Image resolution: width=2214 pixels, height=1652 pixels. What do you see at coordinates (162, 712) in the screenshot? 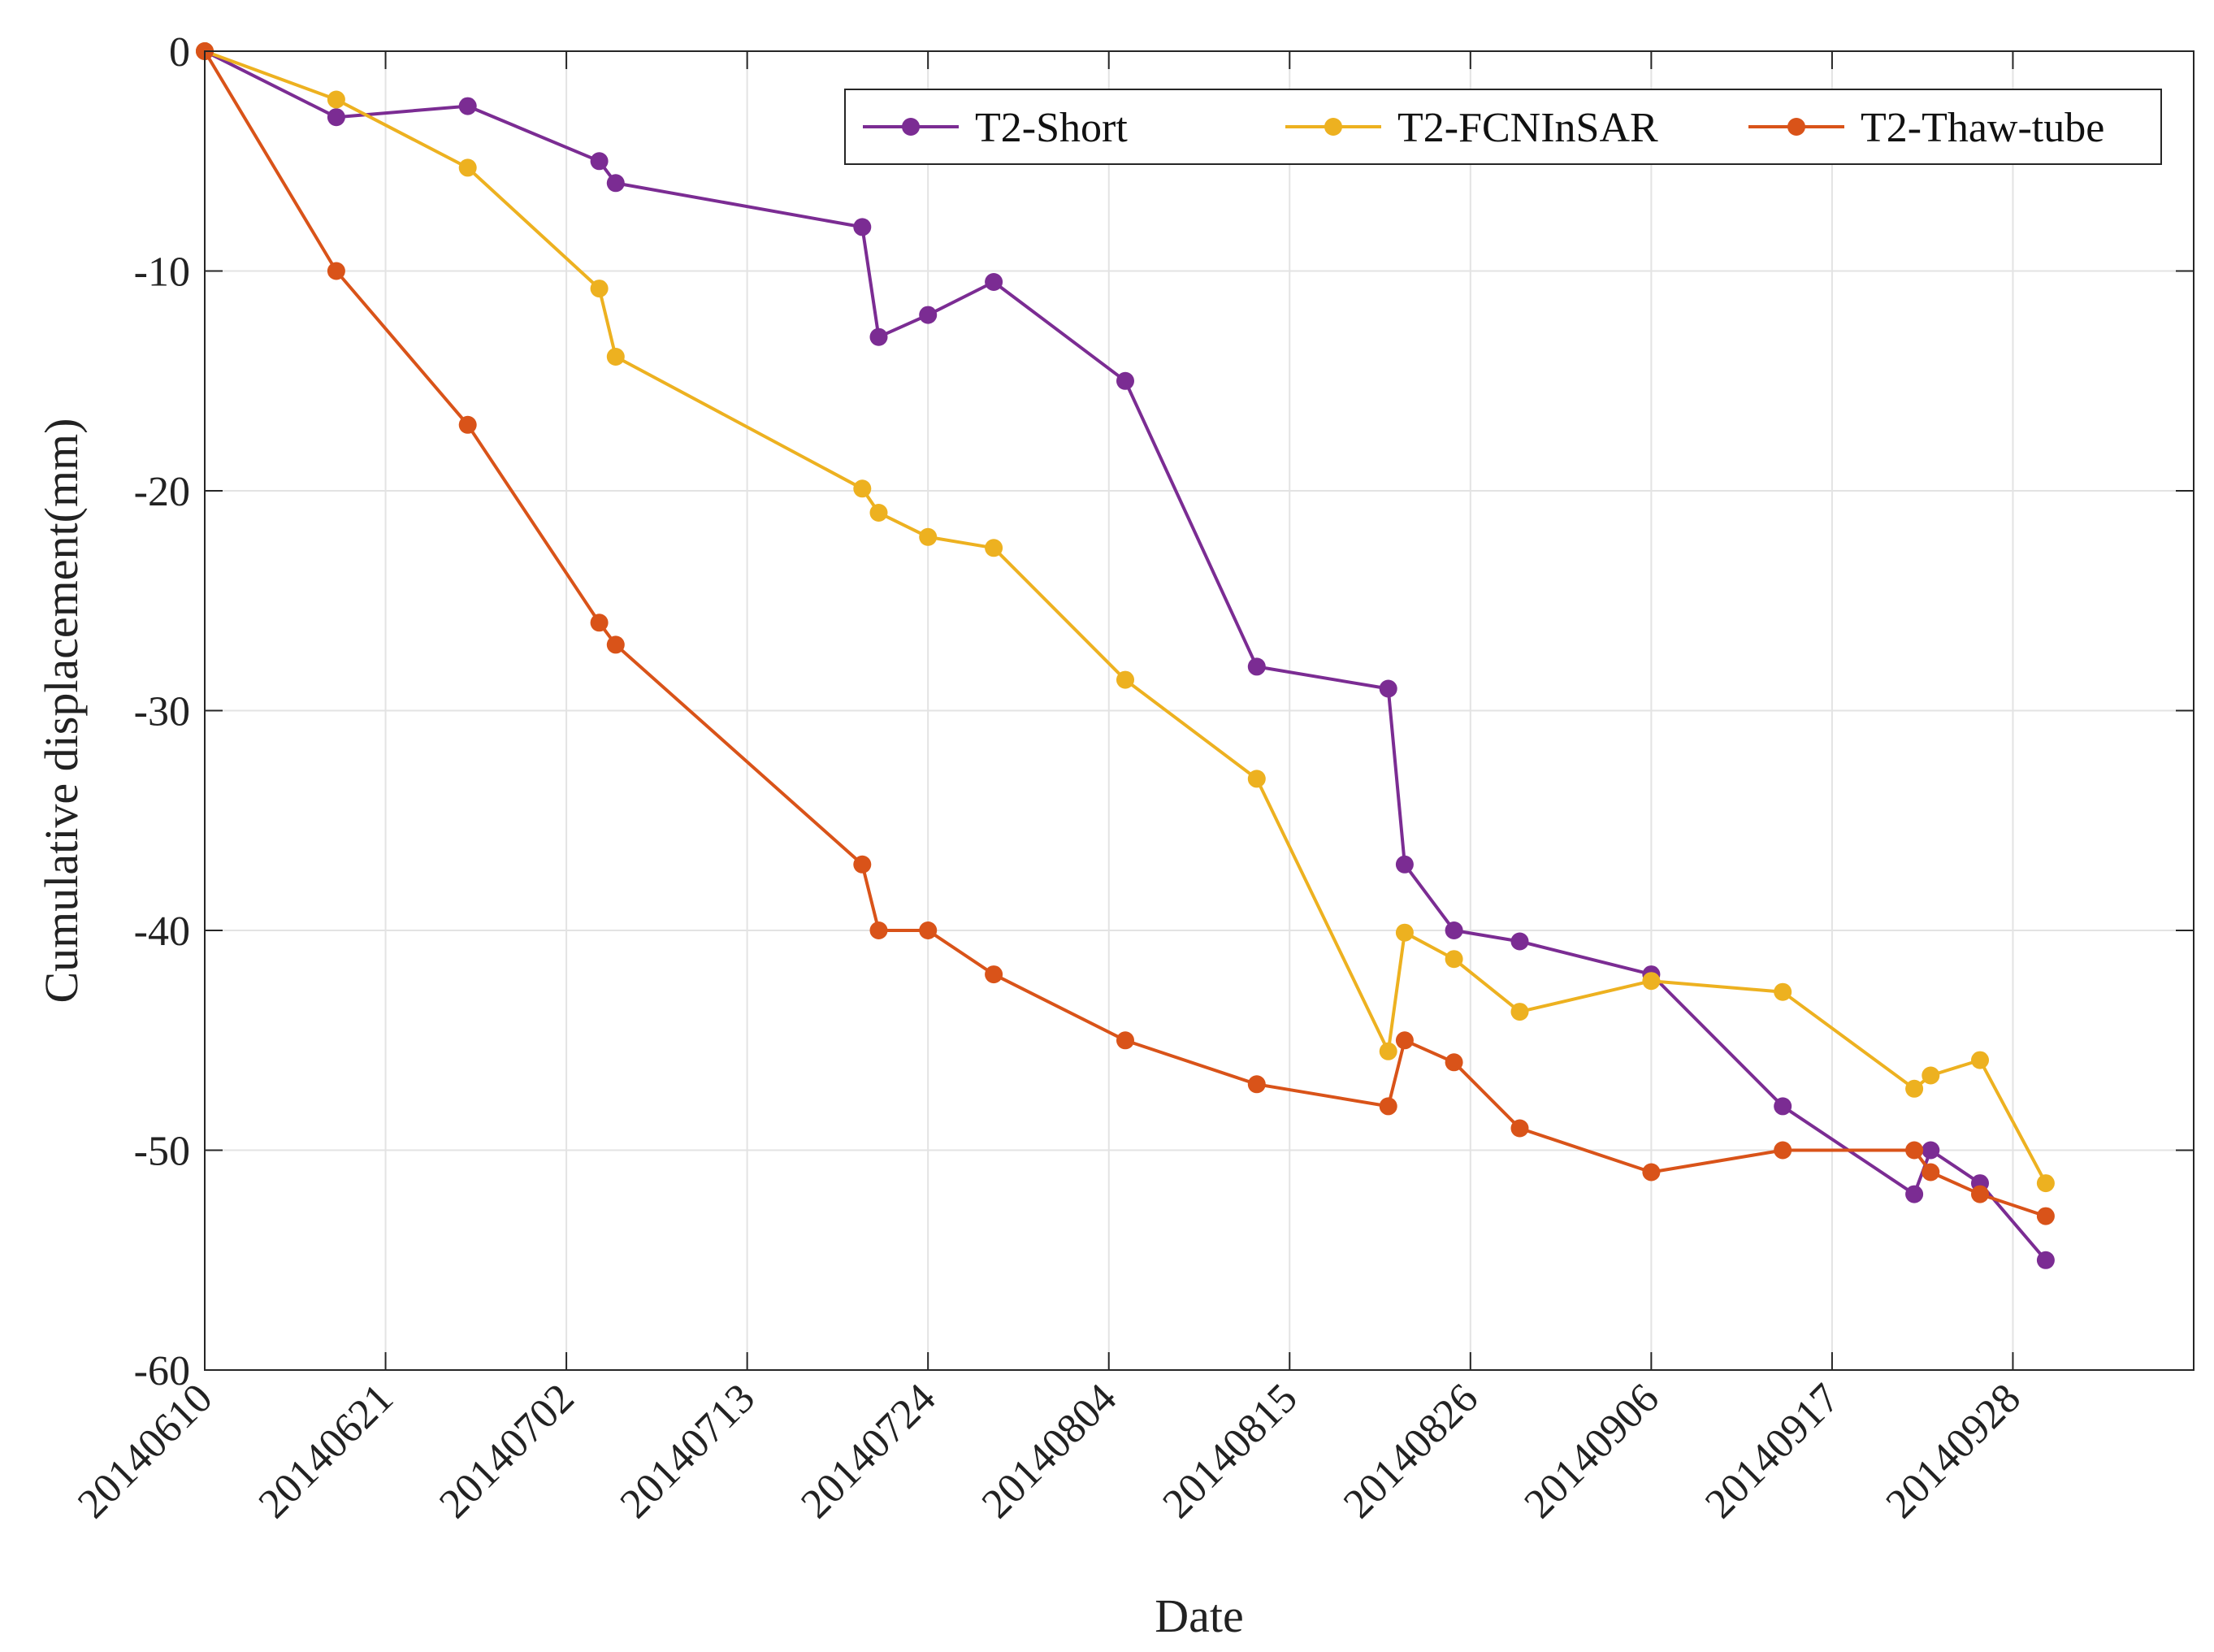
I see `y-tick-label: -30` at bounding box center [162, 712].